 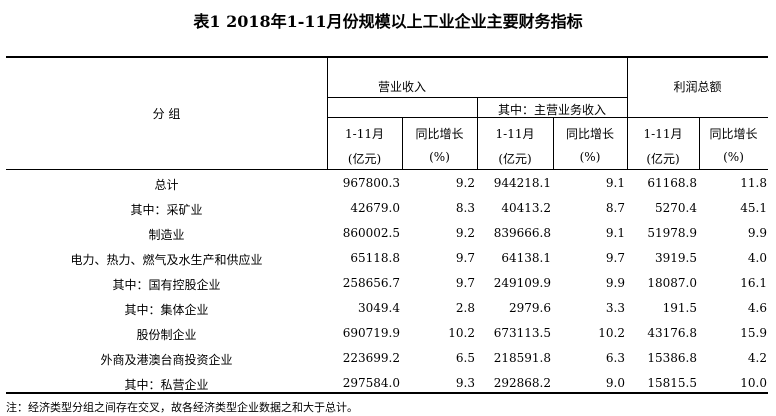 What do you see at coordinates (166, 310) in the screenshot?
I see `row-label: 其中：集体企业` at bounding box center [166, 310].